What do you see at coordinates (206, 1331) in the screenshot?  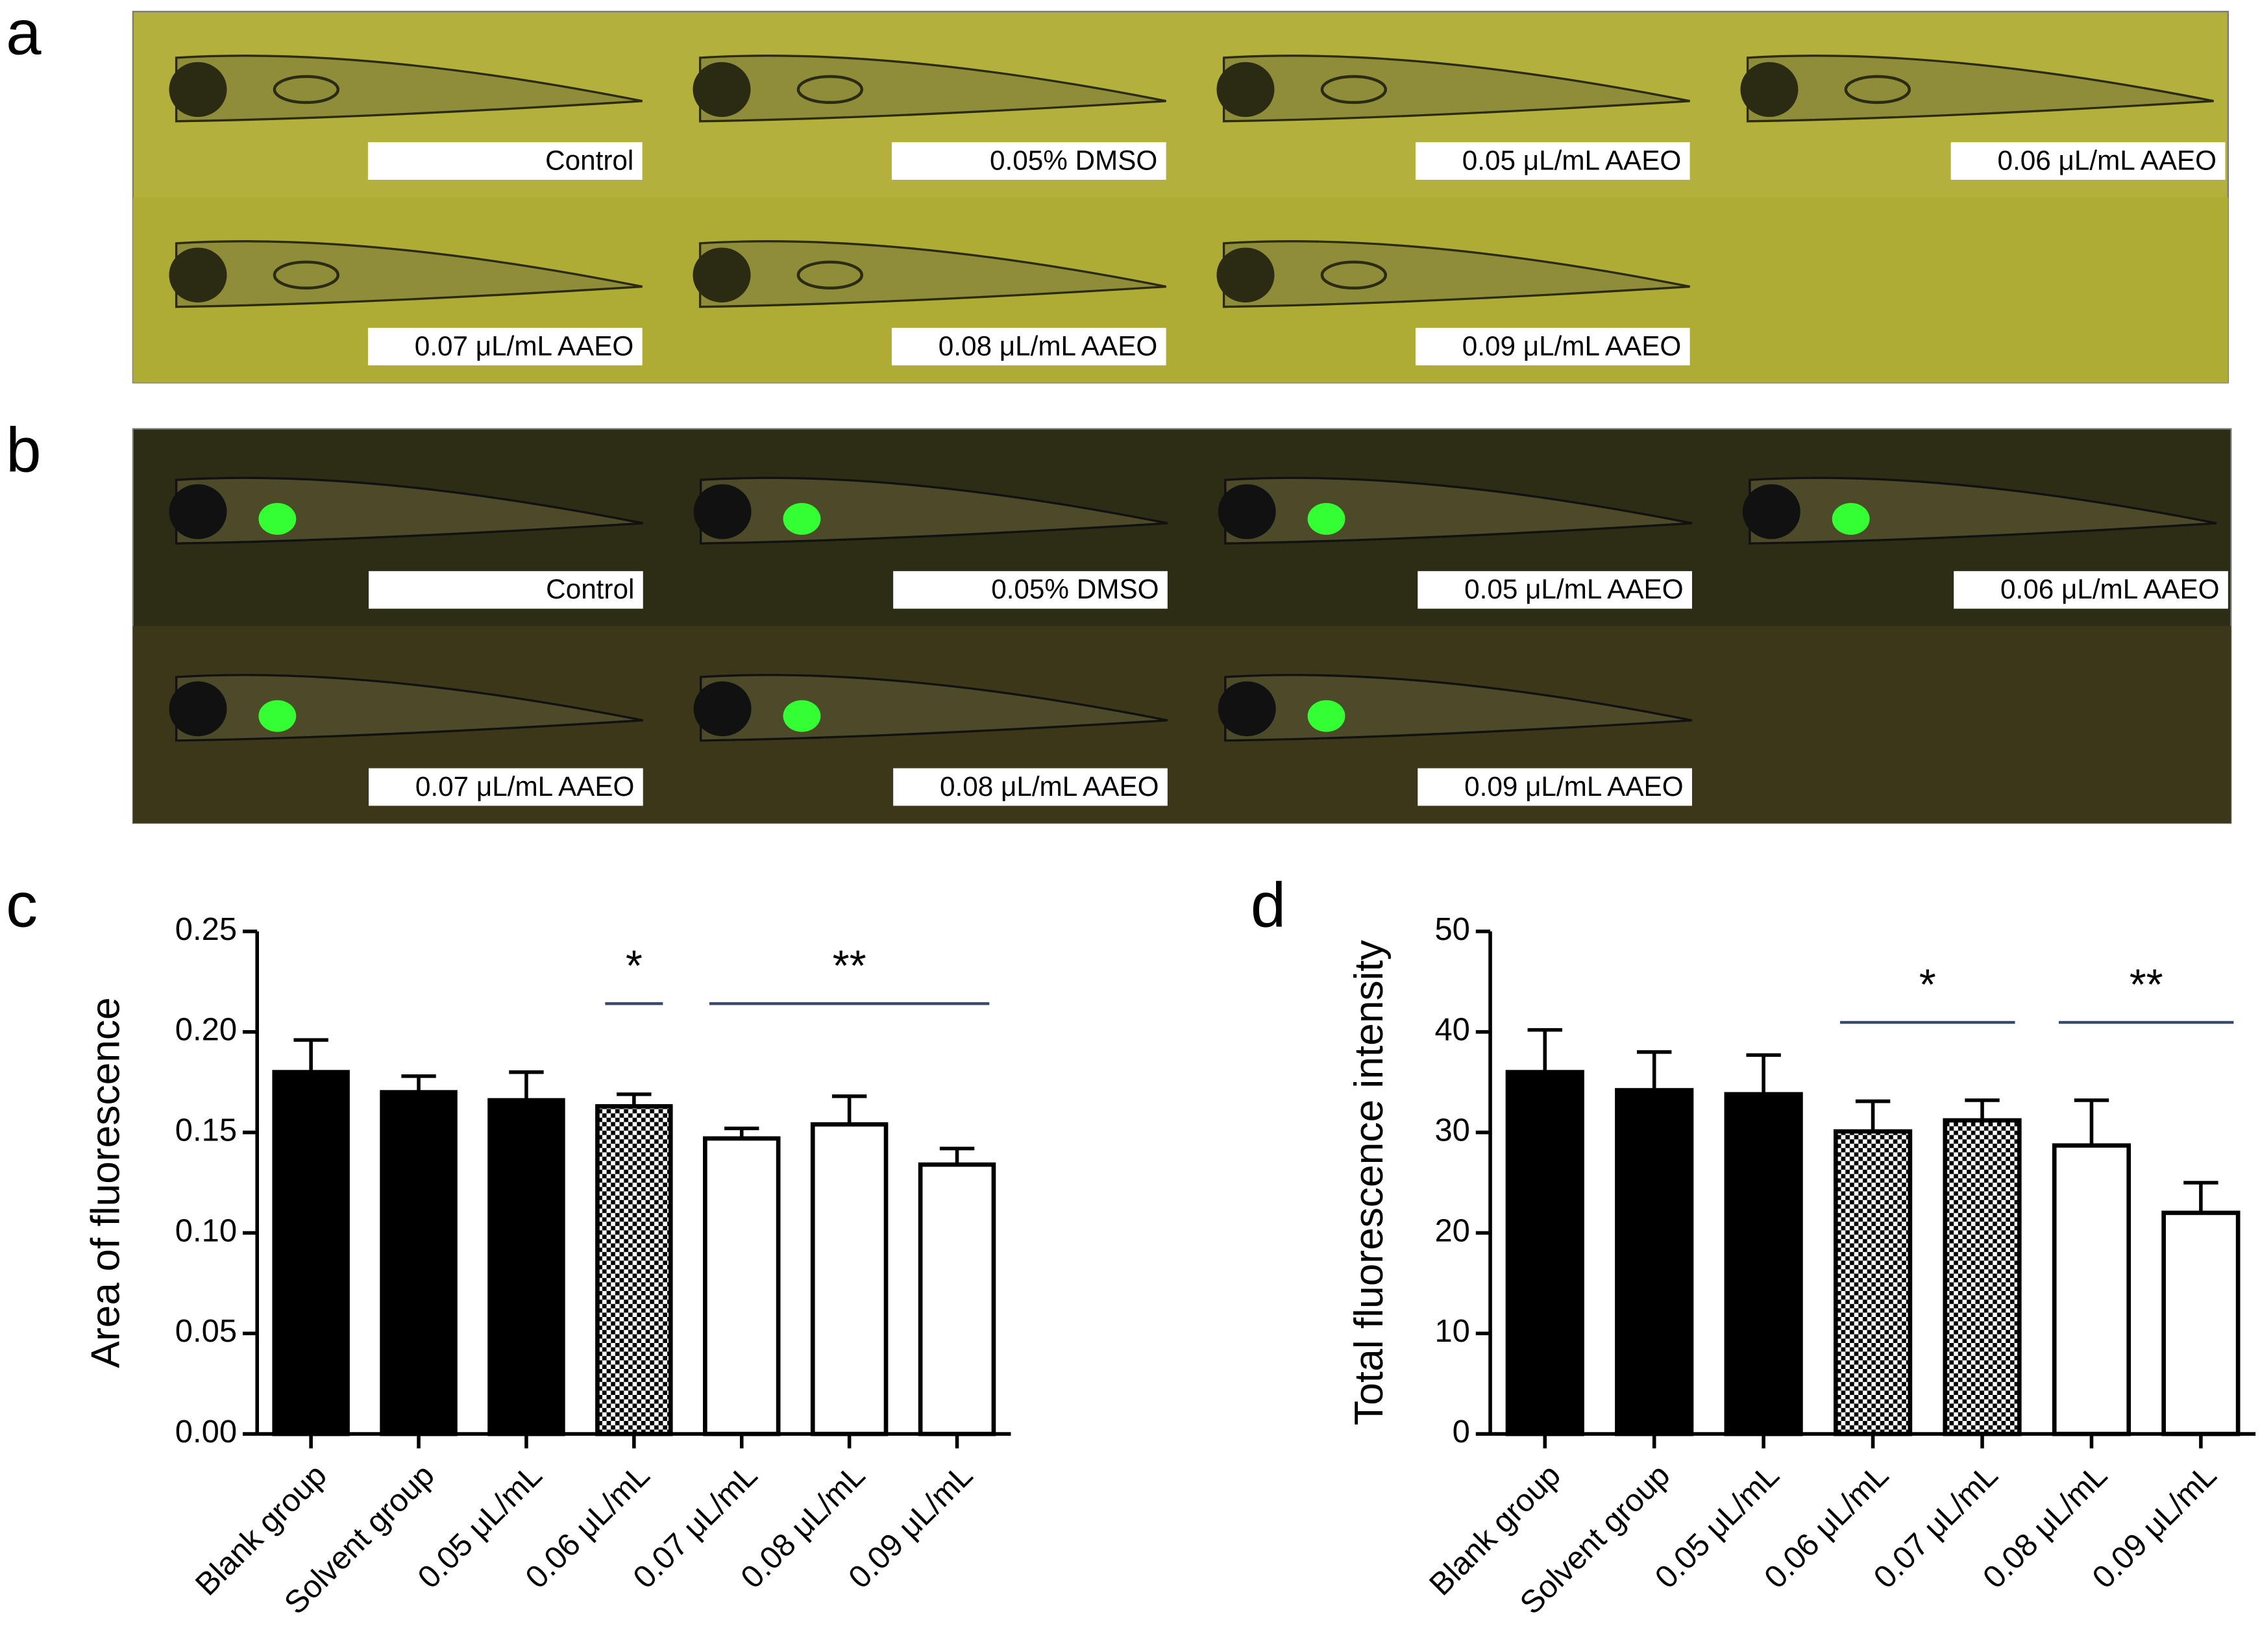 I see `y-tick-label: 0.05` at bounding box center [206, 1331].